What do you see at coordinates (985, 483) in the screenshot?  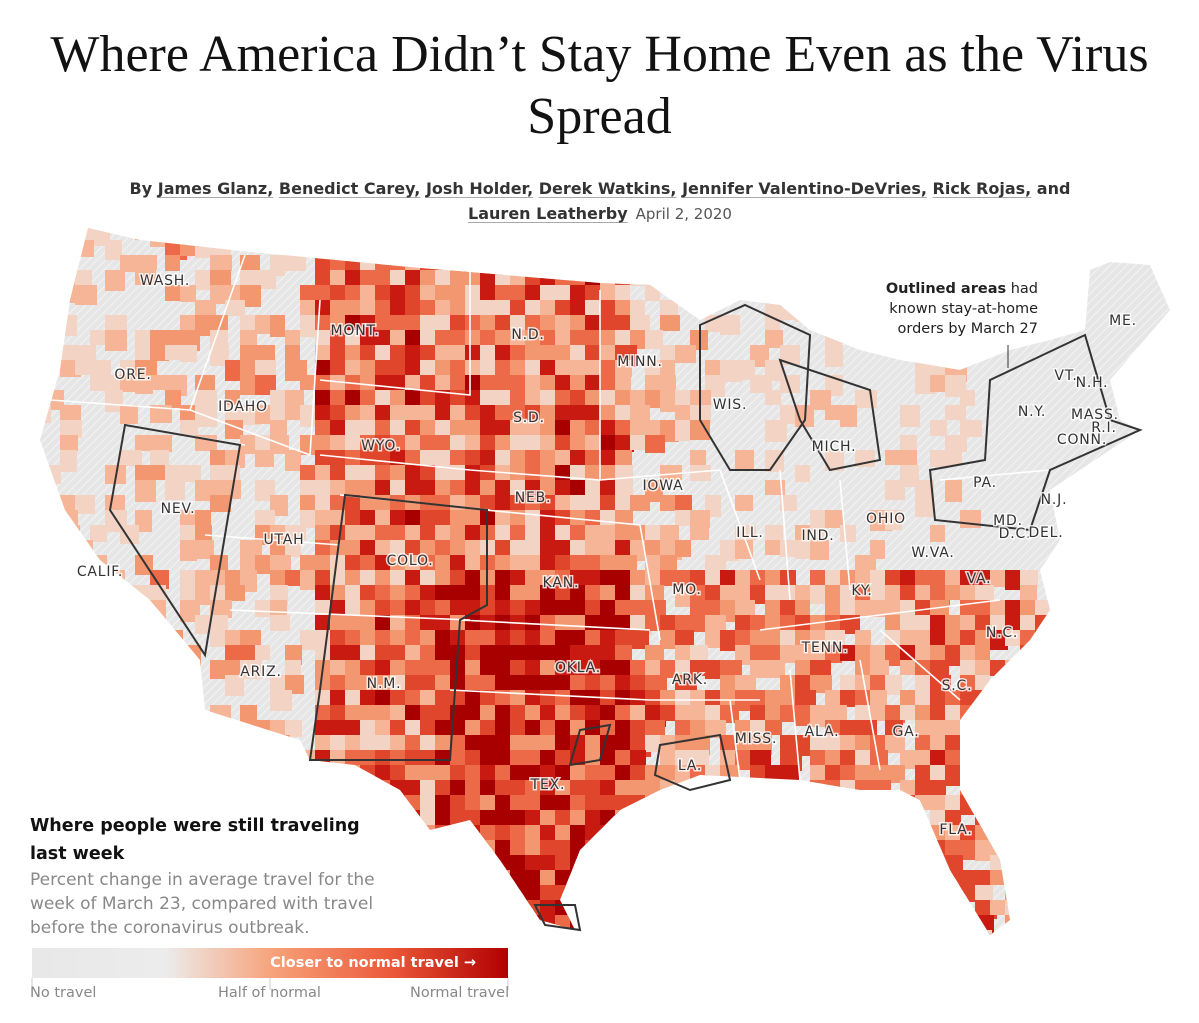 I see `state-label: PA.` at bounding box center [985, 483].